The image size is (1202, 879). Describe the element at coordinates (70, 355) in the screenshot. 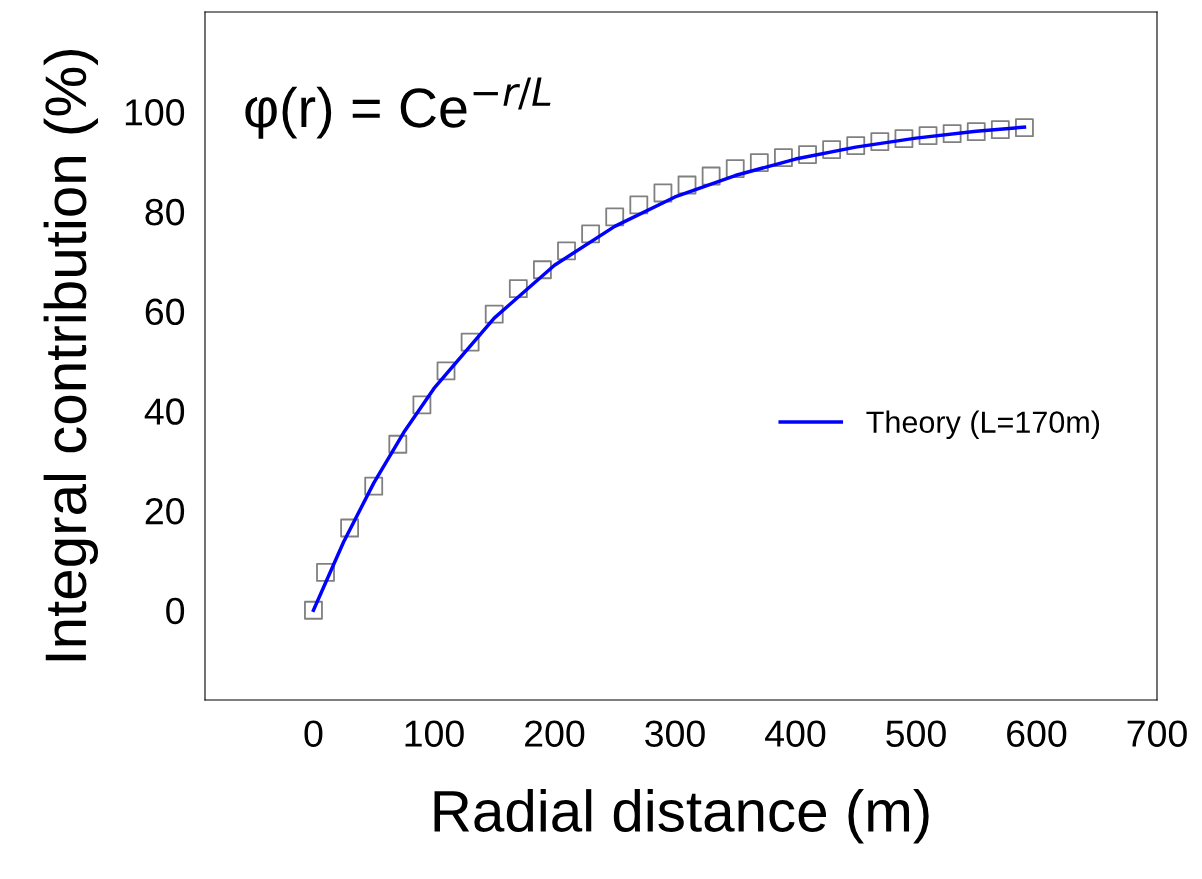

I see `y-axis-title: Integral contribution (%)` at that location.